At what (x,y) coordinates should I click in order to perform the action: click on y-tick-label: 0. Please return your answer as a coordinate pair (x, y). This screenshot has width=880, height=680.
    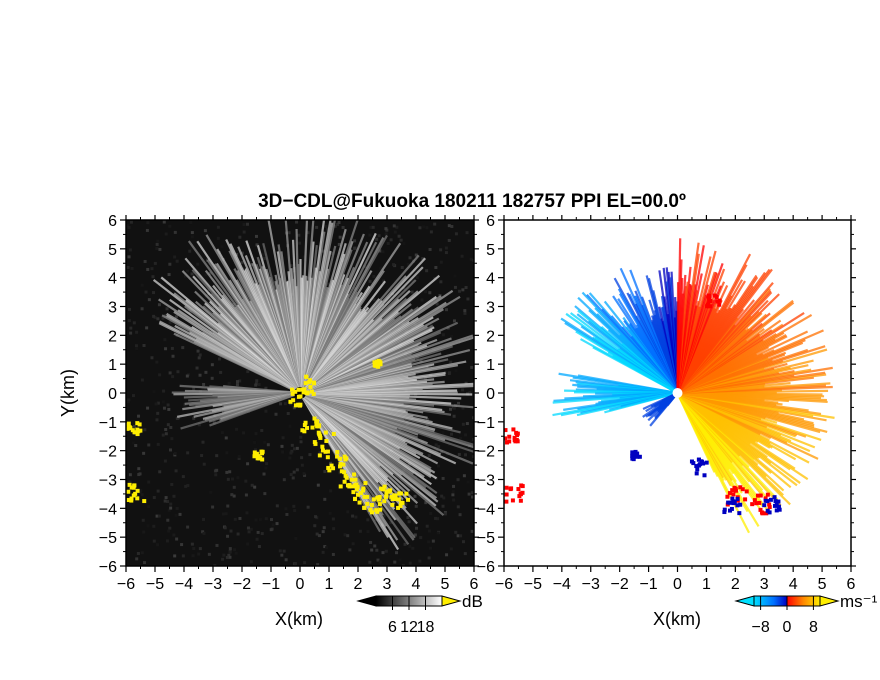
    Looking at the image, I should click on (490, 394).